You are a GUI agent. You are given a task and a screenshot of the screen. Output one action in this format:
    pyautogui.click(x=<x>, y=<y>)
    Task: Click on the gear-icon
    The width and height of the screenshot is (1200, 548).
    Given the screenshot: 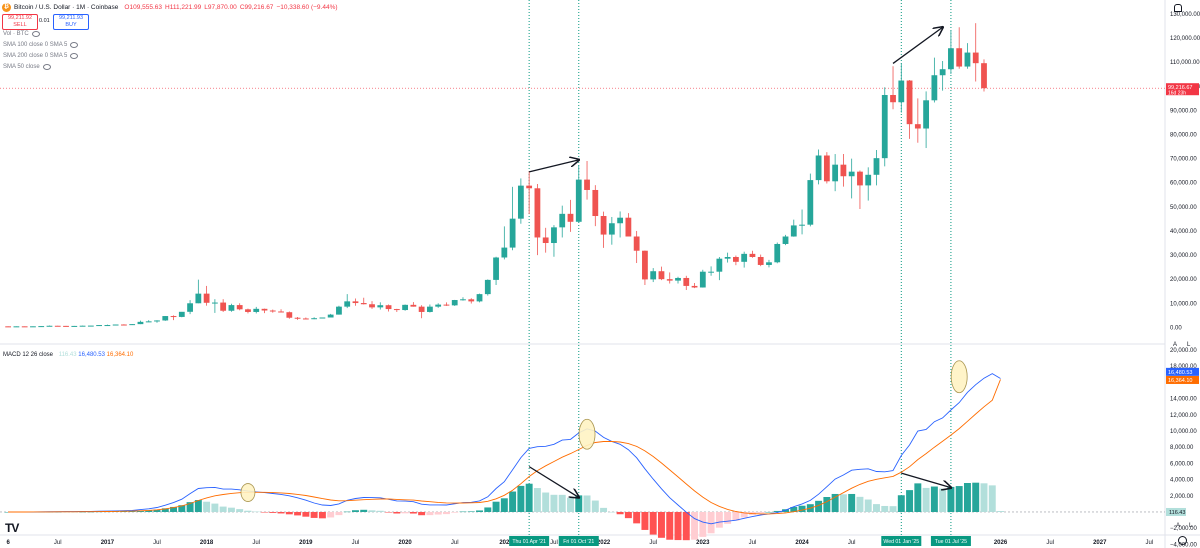 What is the action you would take?
    pyautogui.click(x=1182, y=540)
    